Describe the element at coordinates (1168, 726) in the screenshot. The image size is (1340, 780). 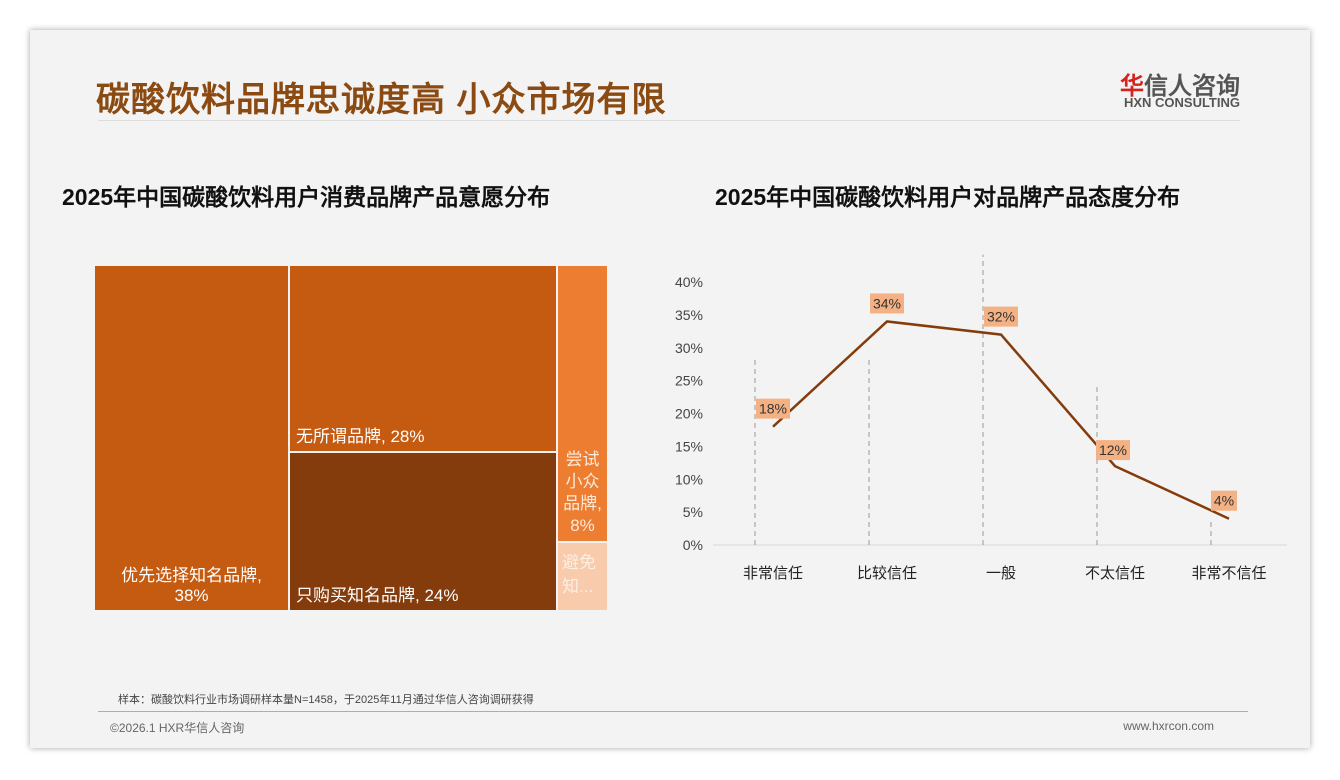
I see `website: www.hxrcon.com` at that location.